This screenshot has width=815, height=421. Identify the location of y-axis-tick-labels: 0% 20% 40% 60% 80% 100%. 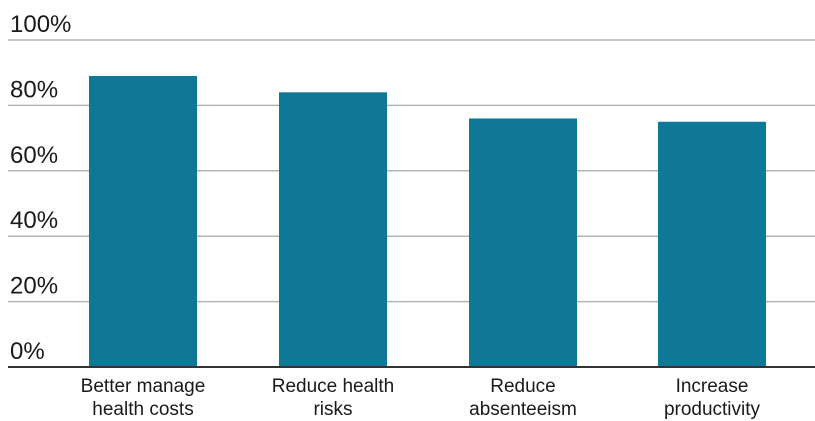
(40, 188).